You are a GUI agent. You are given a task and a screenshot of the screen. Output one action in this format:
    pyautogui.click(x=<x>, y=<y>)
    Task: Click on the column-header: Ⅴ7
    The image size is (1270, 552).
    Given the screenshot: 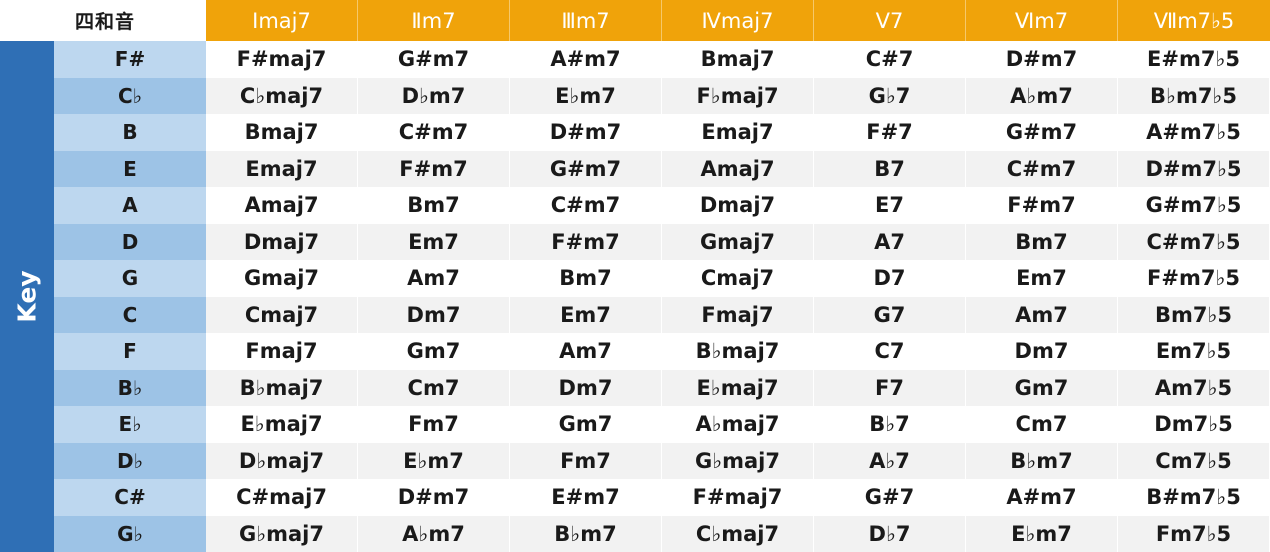 What is the action you would take?
    pyautogui.click(x=890, y=20)
    